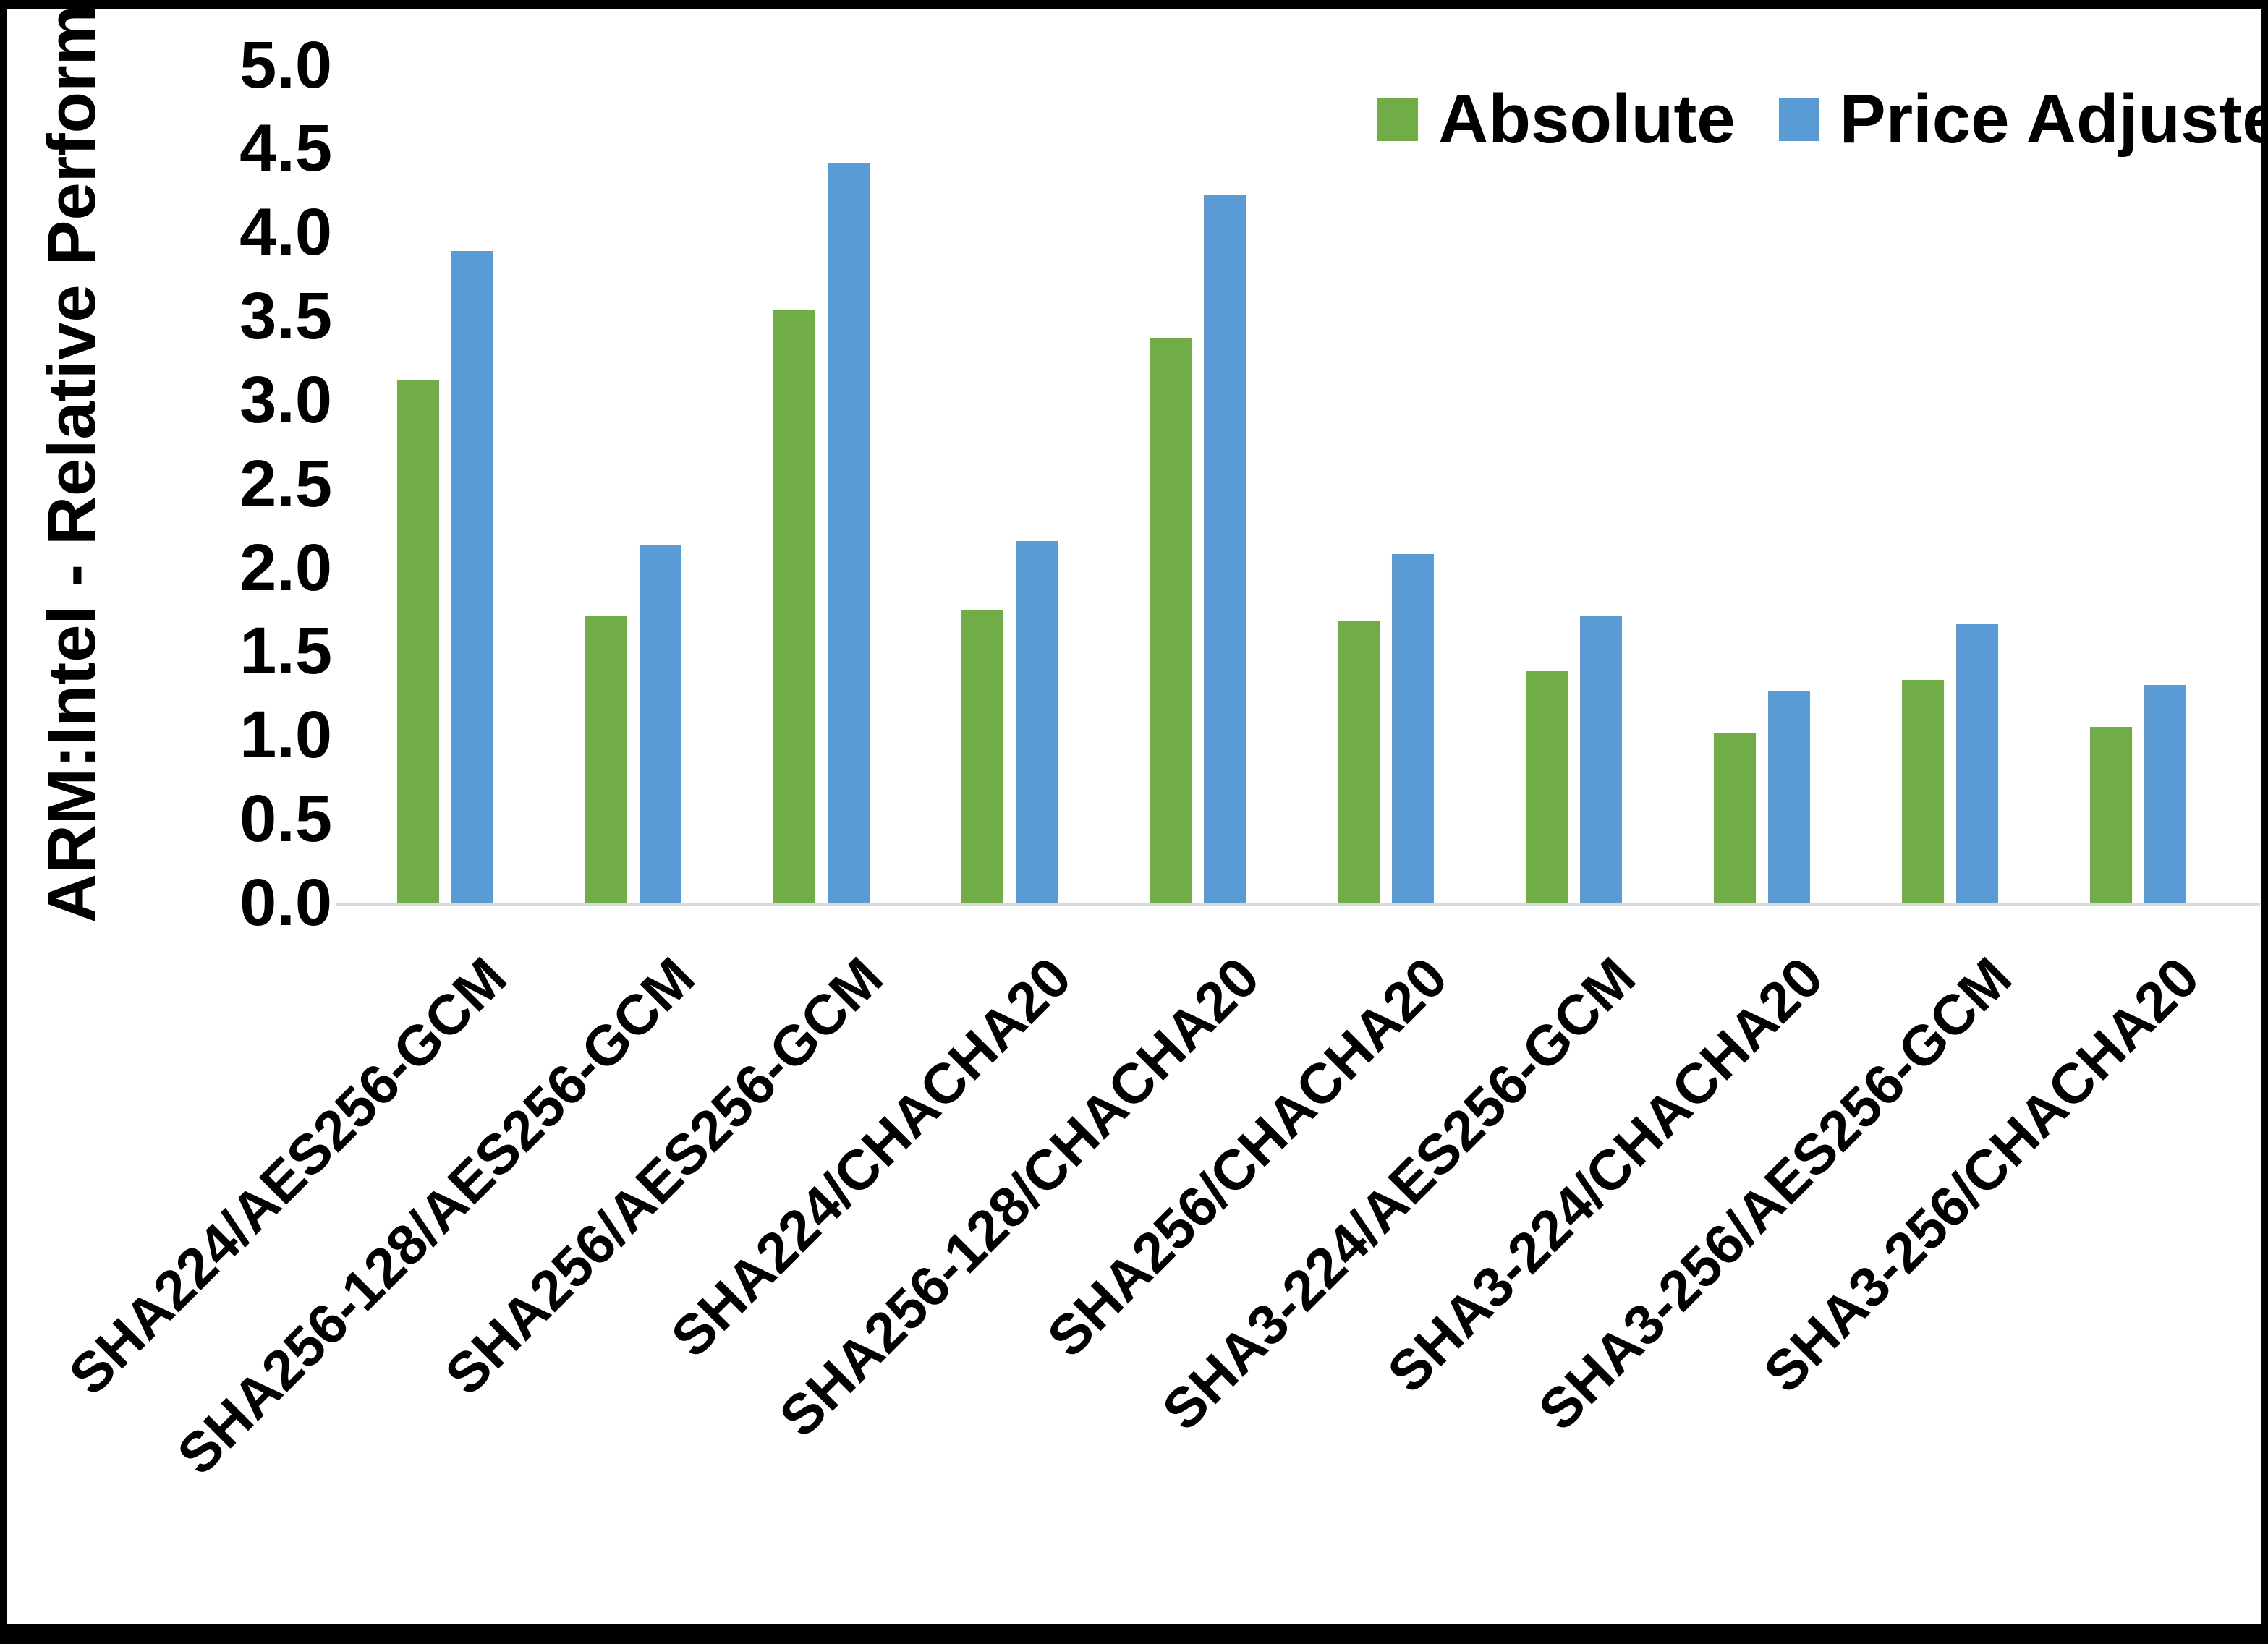 Image resolution: width=2268 pixels, height=1644 pixels. What do you see at coordinates (285, 651) in the screenshot?
I see `y-tick-label: 1.5` at bounding box center [285, 651].